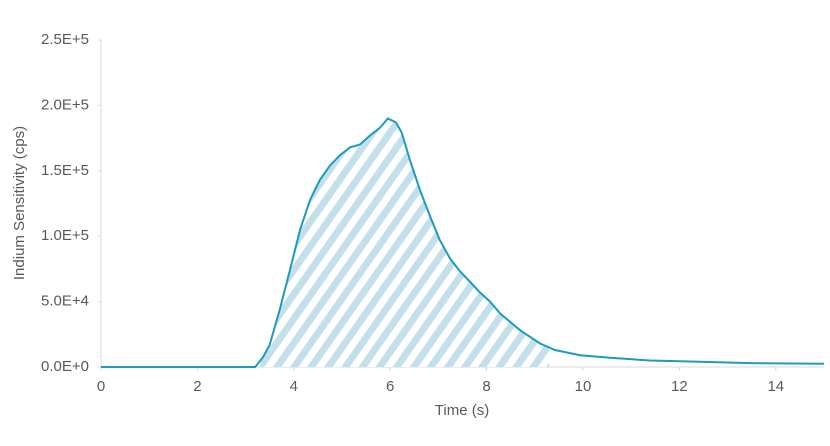 Image resolution: width=830 pixels, height=446 pixels. I want to click on y-tick-label: 5.0E+4, so click(65, 301).